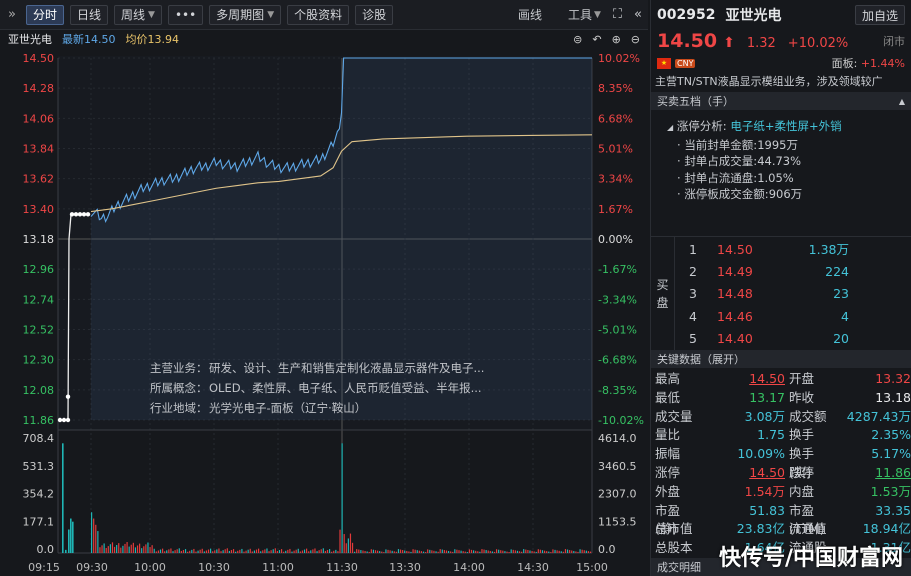  I want to click on annotation-label: 主营业务：, so click(179, 368).